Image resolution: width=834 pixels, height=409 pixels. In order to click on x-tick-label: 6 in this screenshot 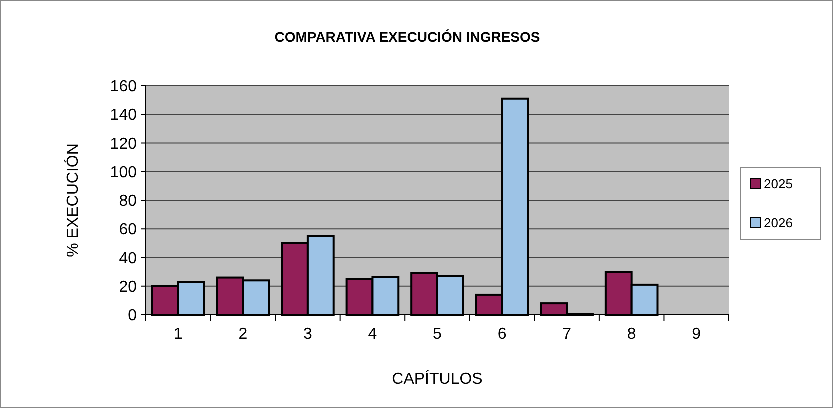, I will do `click(502, 334)`.